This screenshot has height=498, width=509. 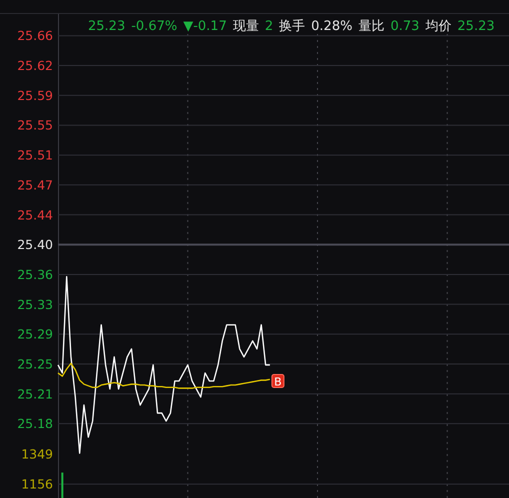 What do you see at coordinates (35, 334) in the screenshot?
I see `y-tick-label: 25.29` at bounding box center [35, 334].